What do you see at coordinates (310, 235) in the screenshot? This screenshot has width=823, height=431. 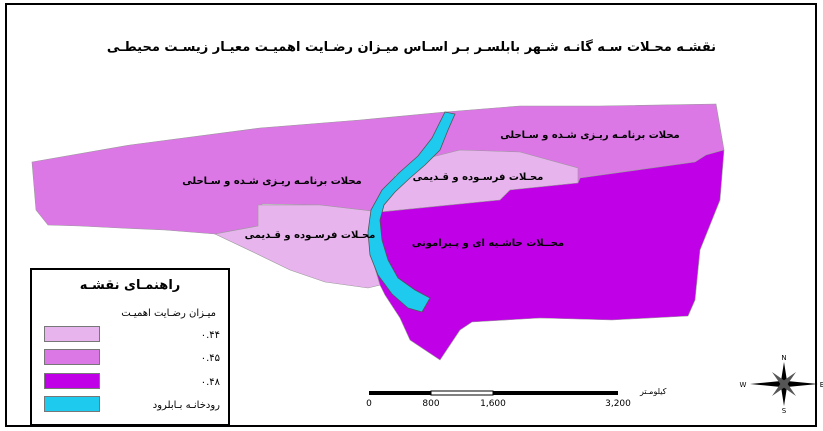 I see `region-label-old-worn-west: محـلات فرسـوده و قـدیمی` at bounding box center [310, 235].